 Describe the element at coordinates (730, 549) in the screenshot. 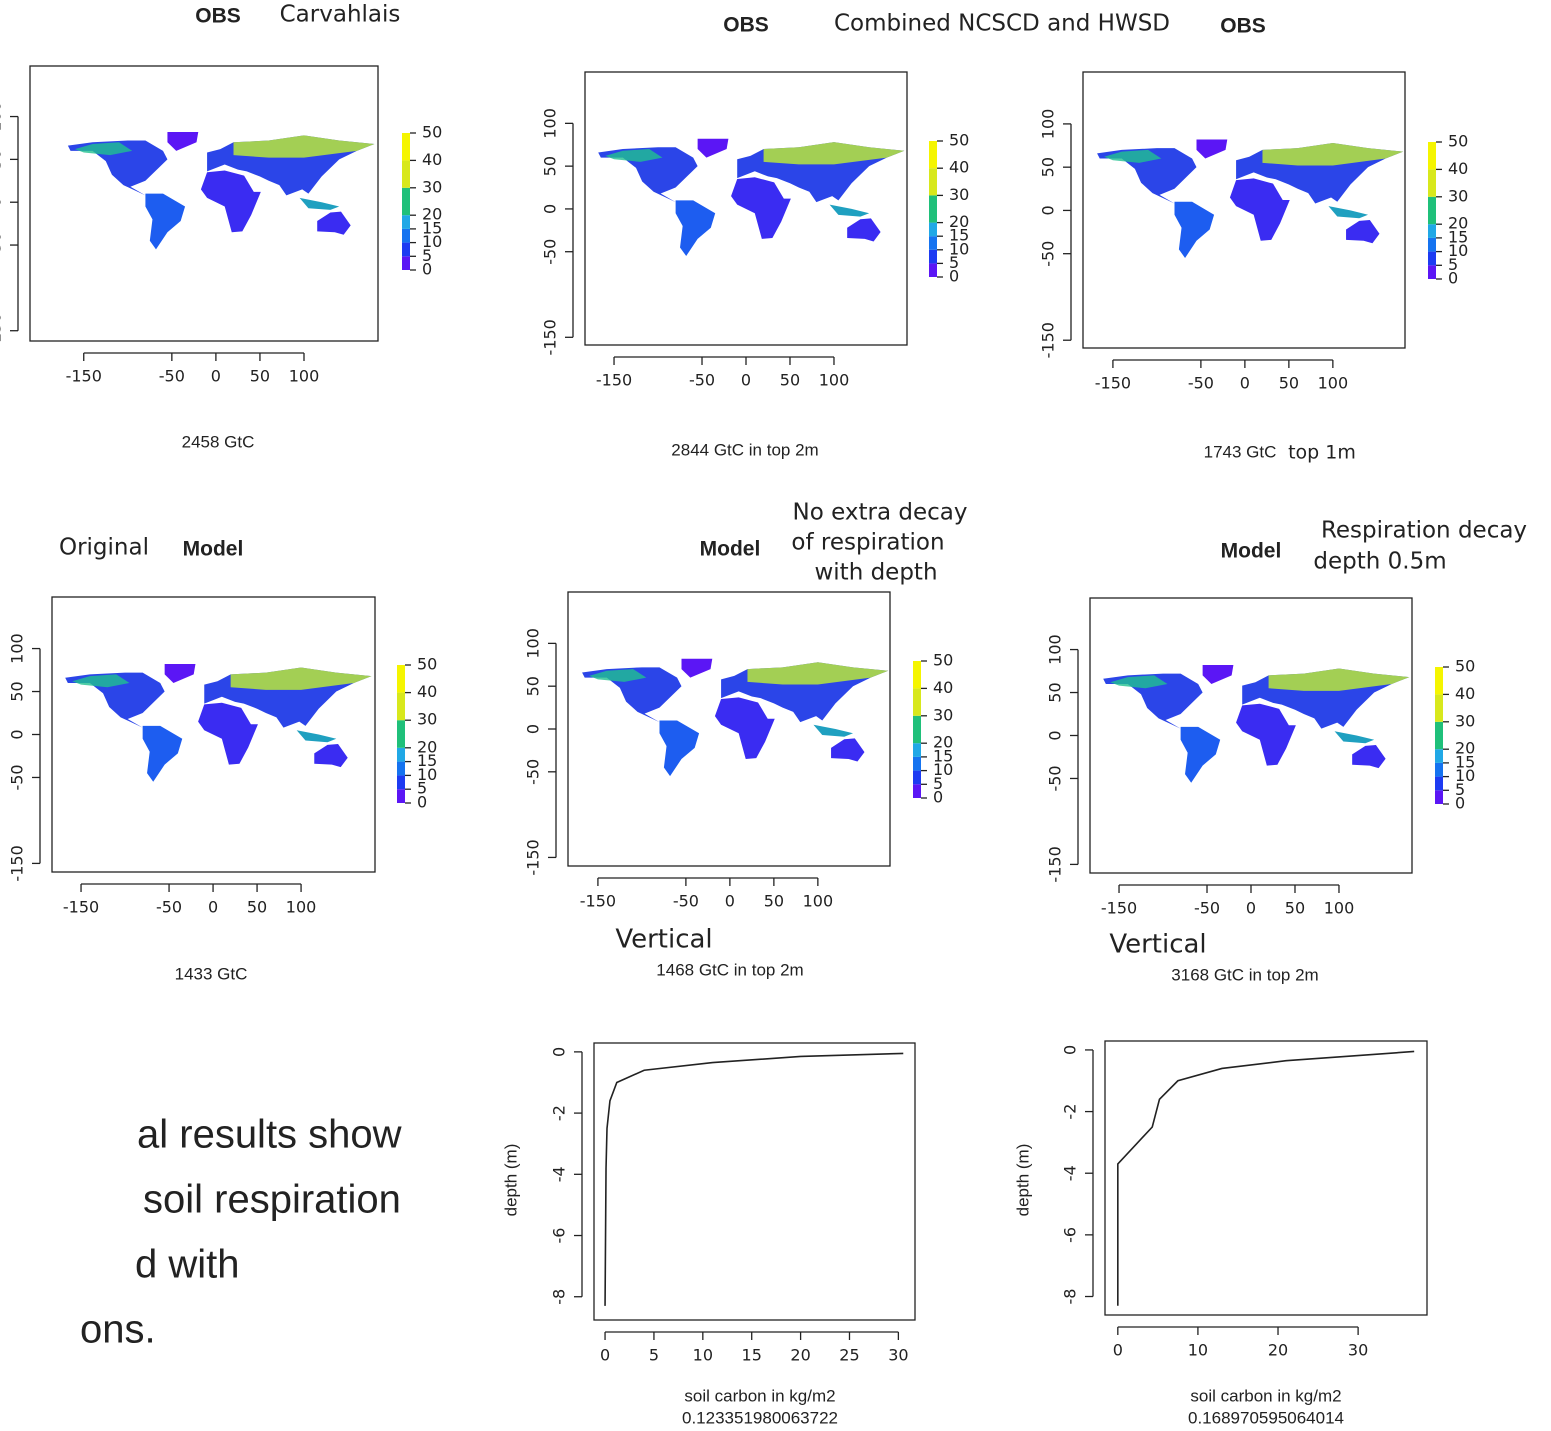

I see `map-title-bold: Model` at that location.